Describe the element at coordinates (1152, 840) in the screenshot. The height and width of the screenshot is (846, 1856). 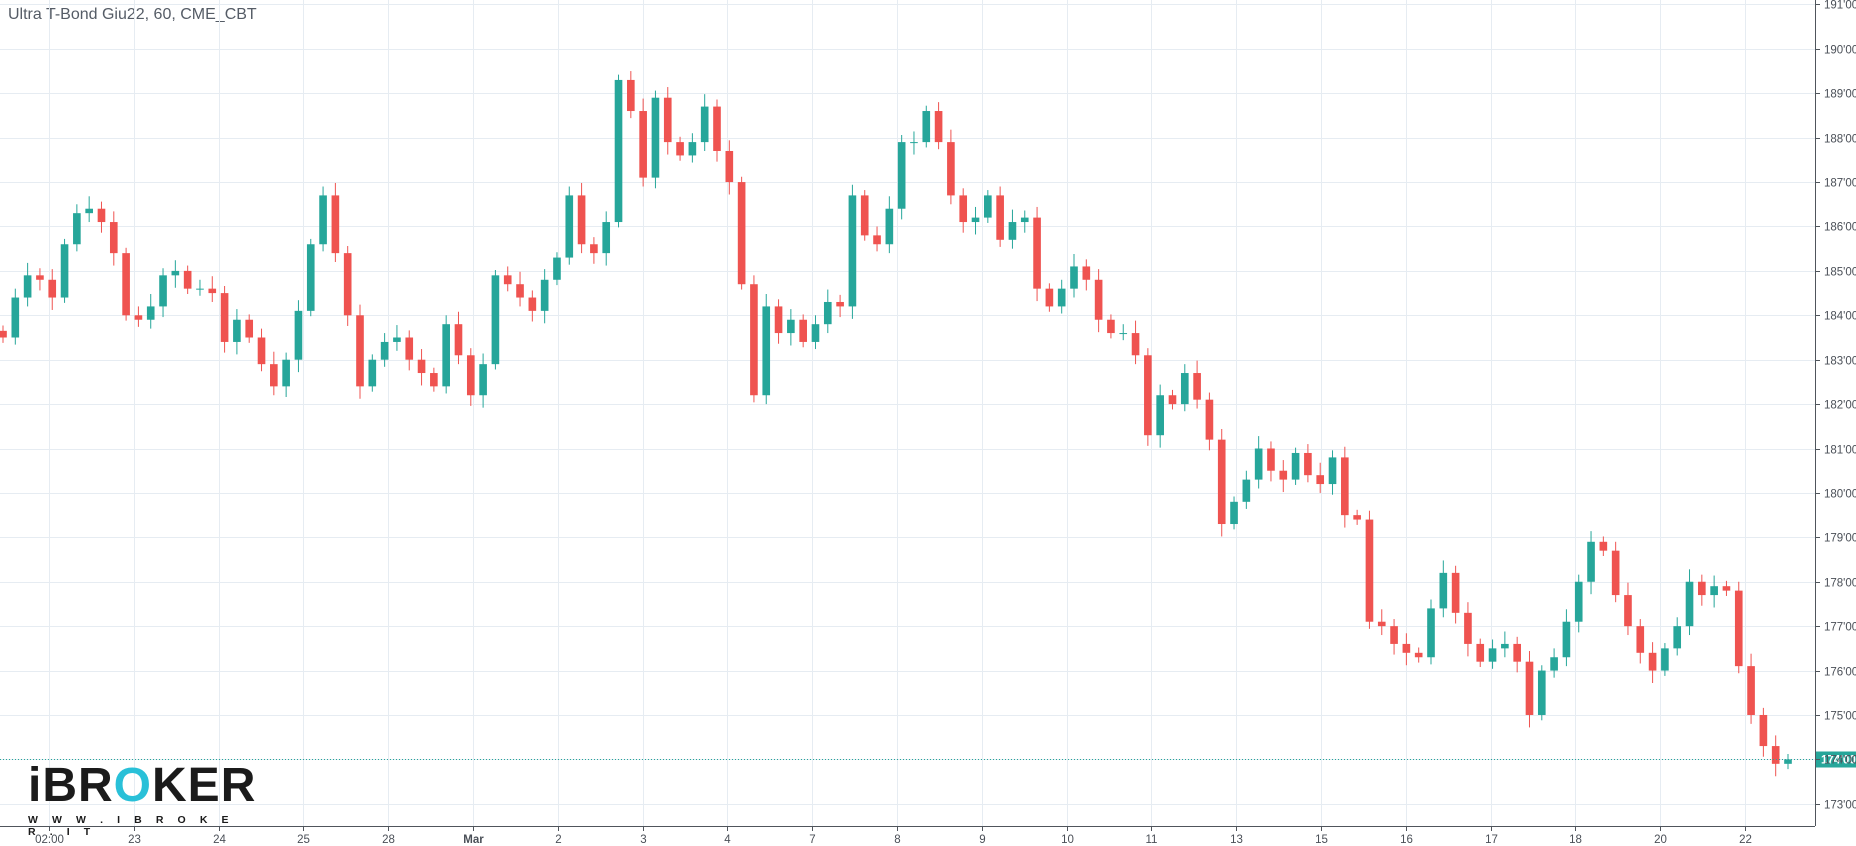
I see `x-tick-label: 11` at that location.